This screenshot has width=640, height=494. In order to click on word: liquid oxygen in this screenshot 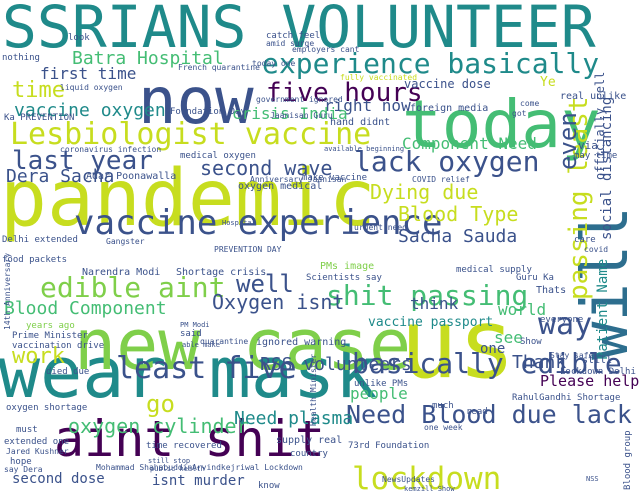, I will do `click(91, 87)`.